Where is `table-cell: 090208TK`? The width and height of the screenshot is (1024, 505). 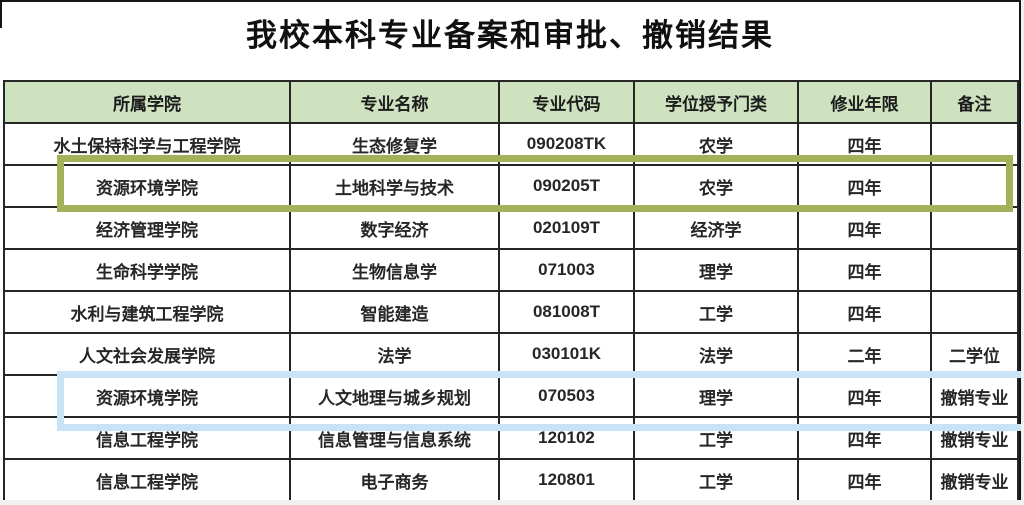
table-cell: 090208TK is located at coordinates (567, 144).